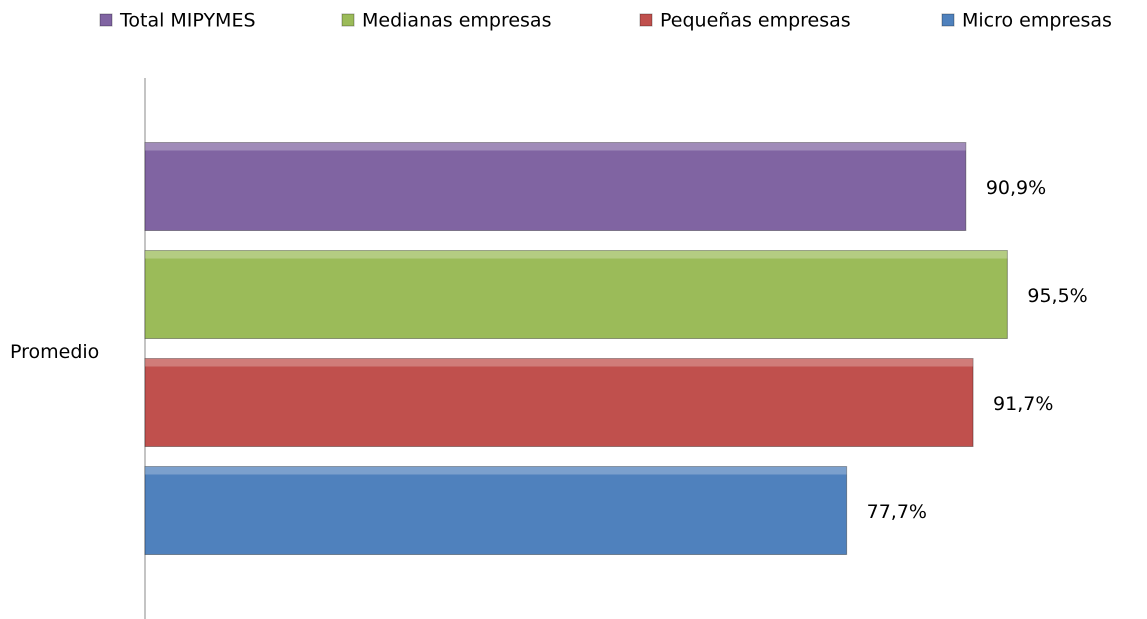 This screenshot has width=1147, height=619. Describe the element at coordinates (456, 21) in the screenshot. I see `legend-label: Medianas empresas` at that location.